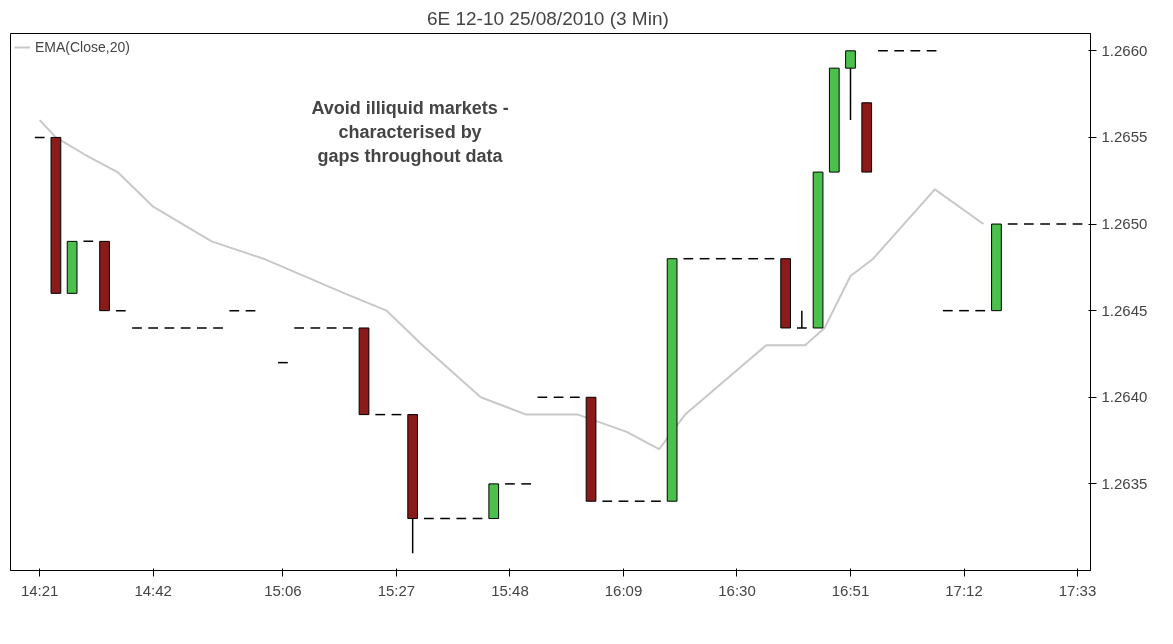  I want to click on x-tick-label: 16:30, so click(737, 590).